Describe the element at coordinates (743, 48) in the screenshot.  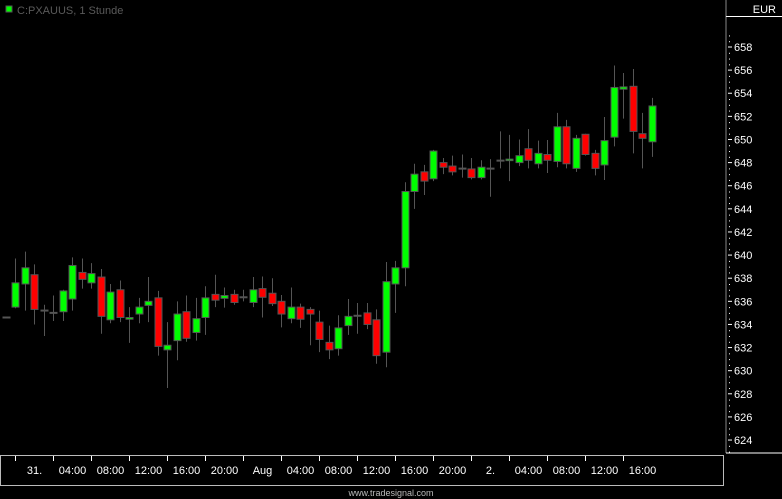
I see `price-tick-label: 658` at that location.